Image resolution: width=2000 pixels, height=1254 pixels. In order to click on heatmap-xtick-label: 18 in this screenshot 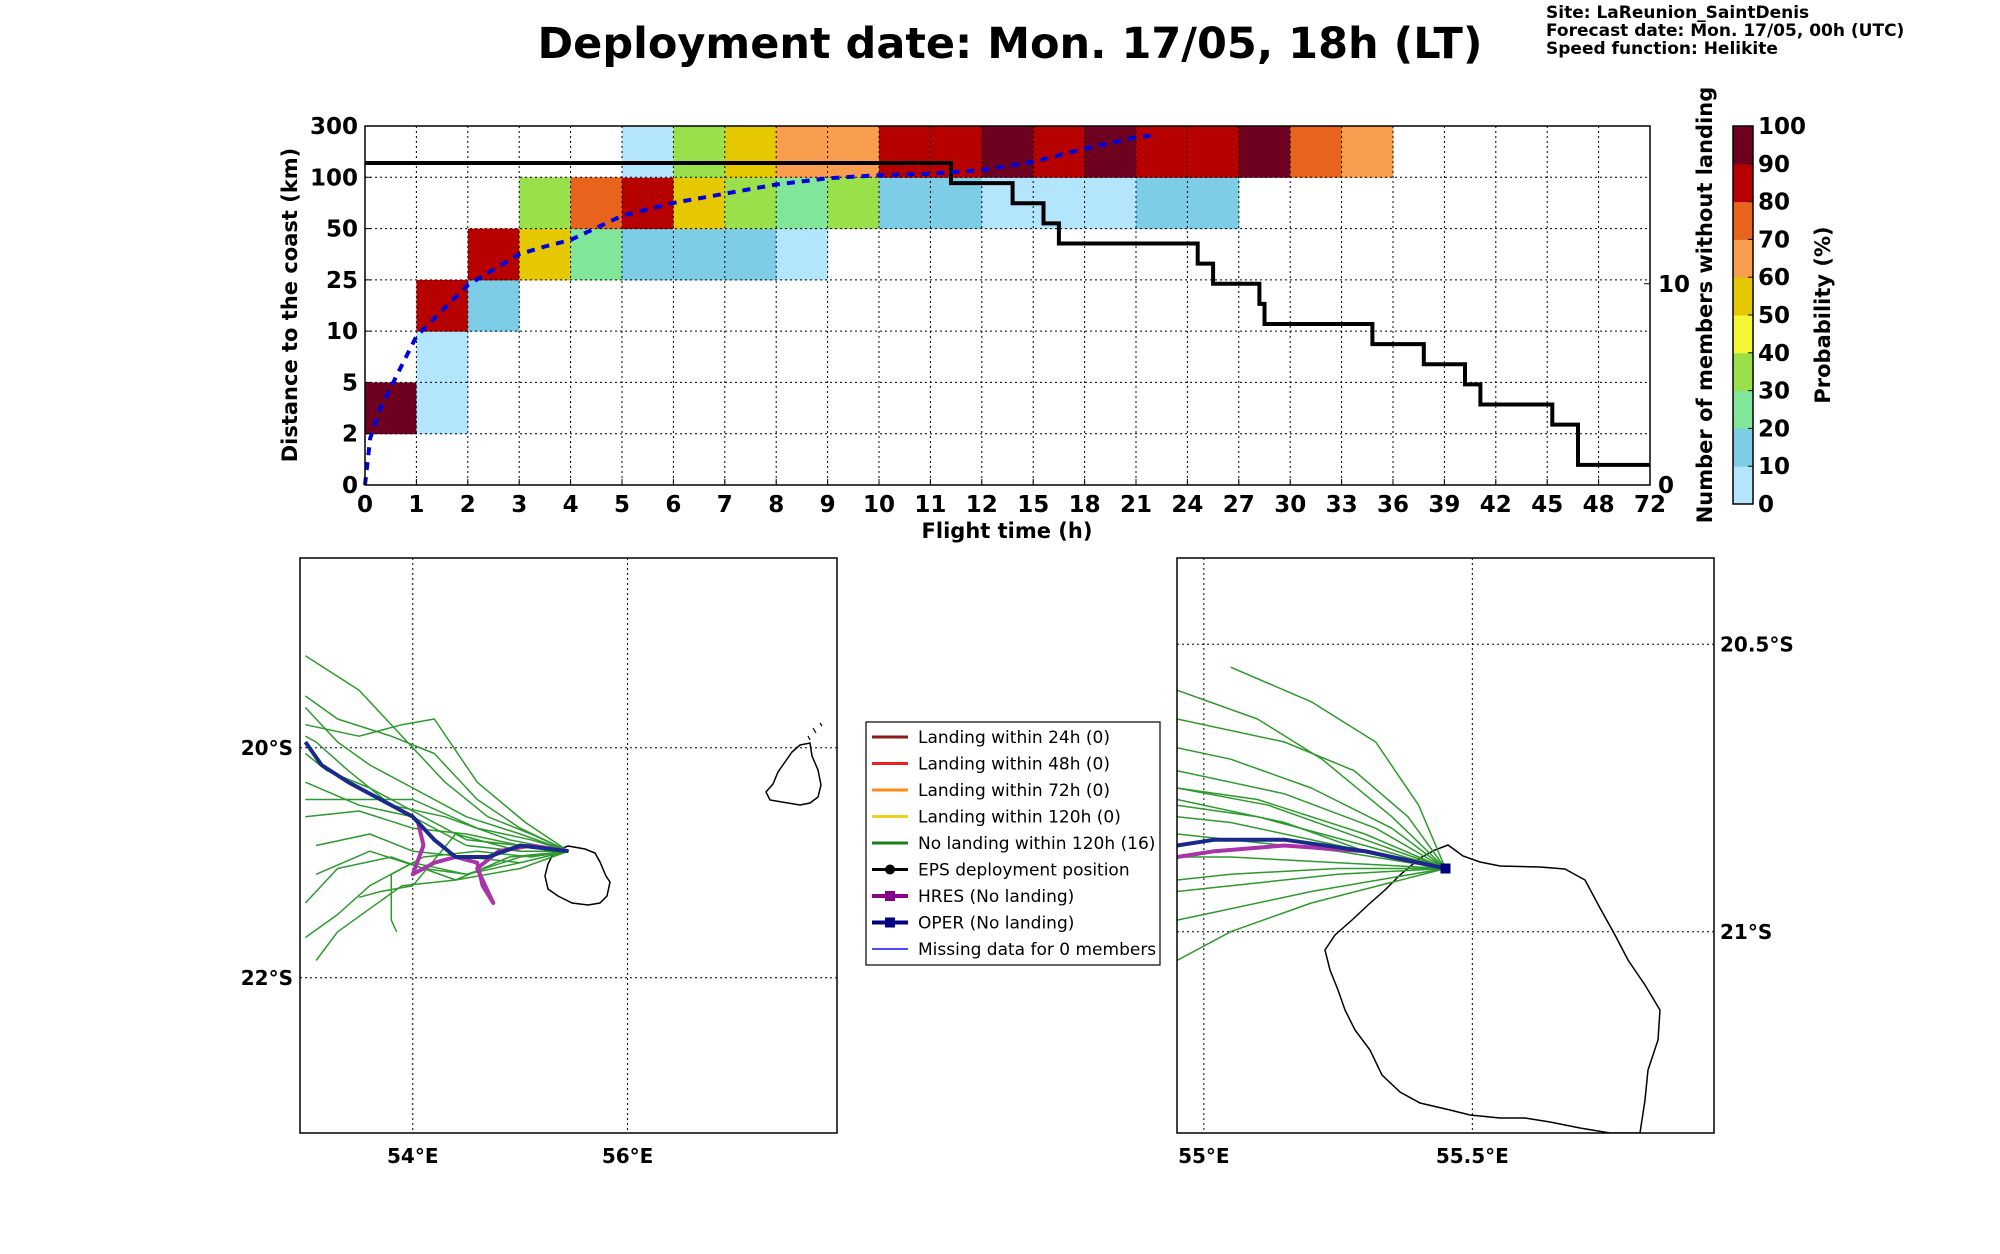, I will do `click(1085, 505)`.